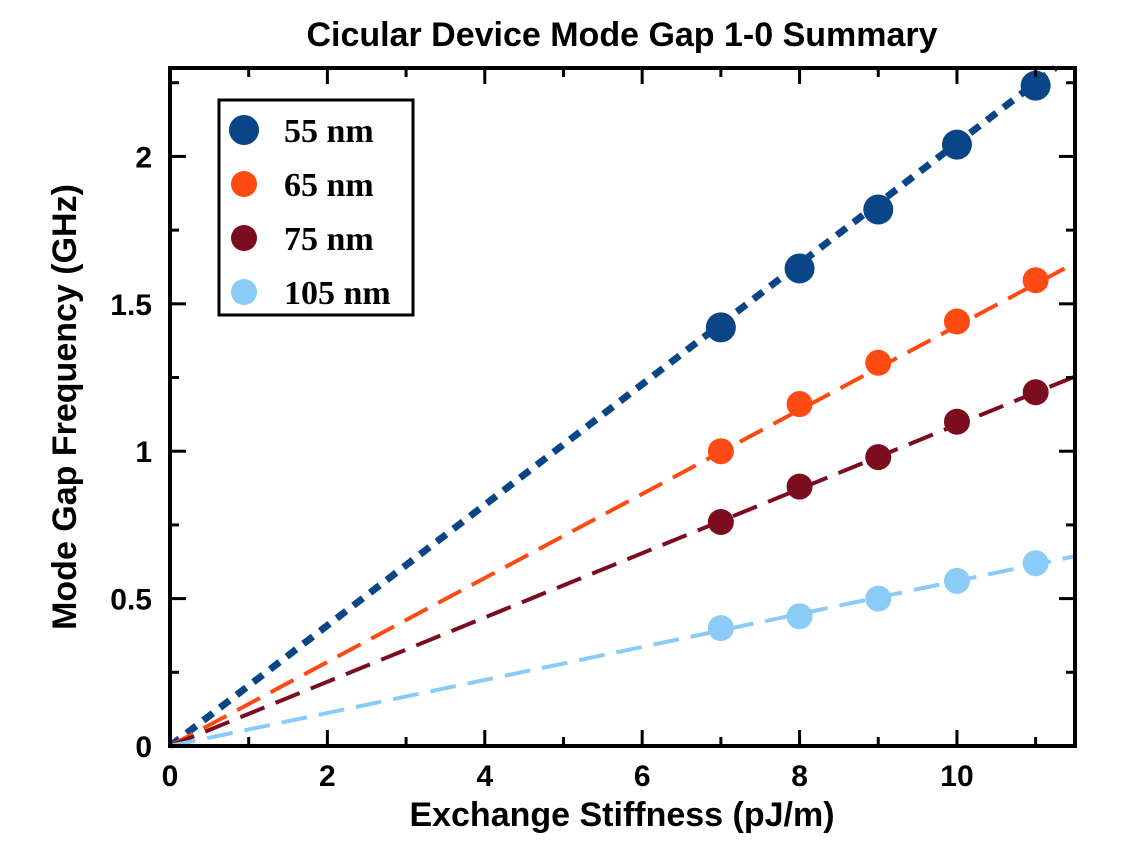  Describe the element at coordinates (143, 452) in the screenshot. I see `y-tick-label: 1` at that location.